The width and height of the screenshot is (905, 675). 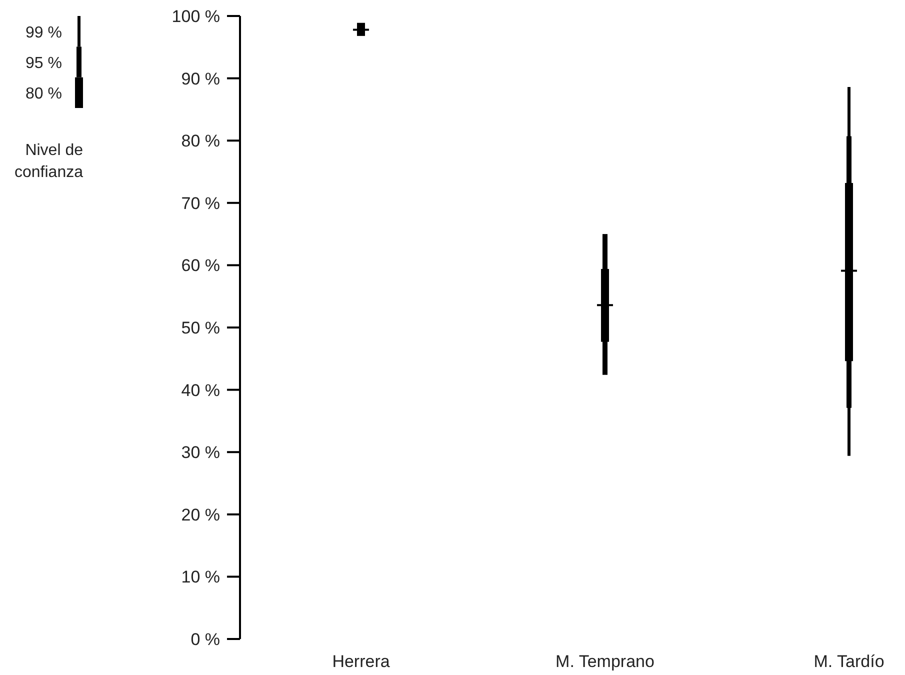 What do you see at coordinates (605, 661) in the screenshot?
I see `x-tick-label: M. Temprano` at bounding box center [605, 661].